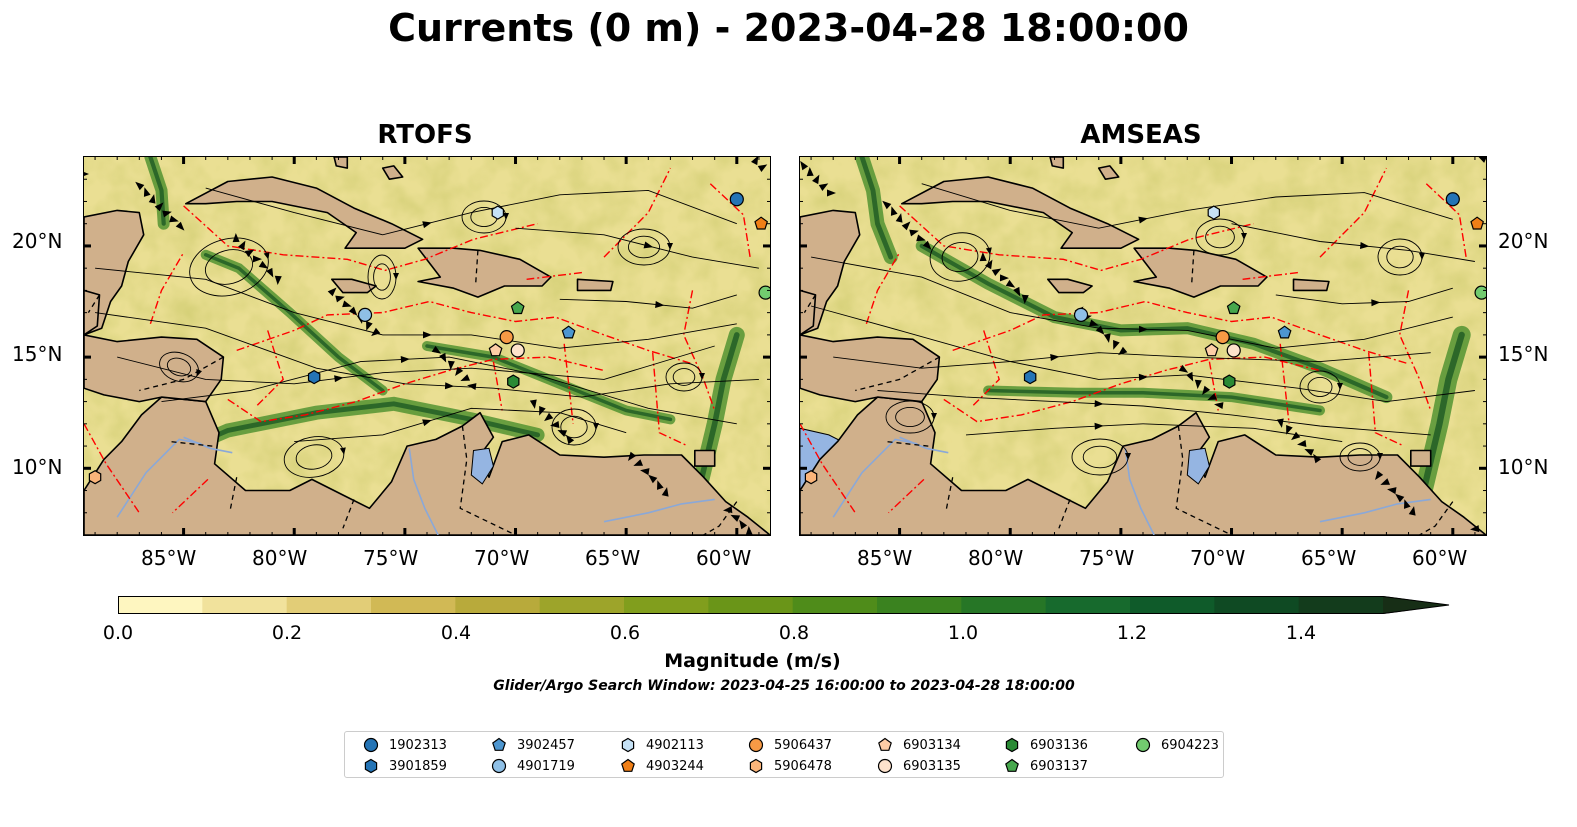 Image resolution: width=1577 pixels, height=827 pixels. Describe the element at coordinates (118, 633) in the screenshot. I see `colorbar-tick: 0.0` at that location.